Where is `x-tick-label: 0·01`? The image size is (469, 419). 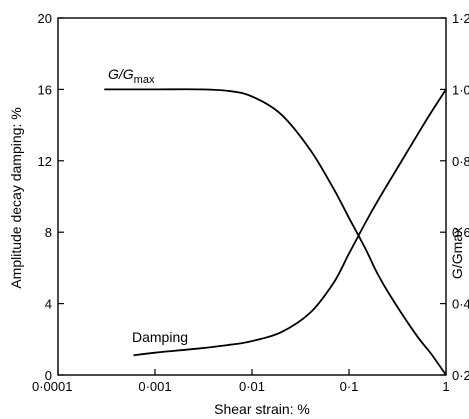
x-tick-label: 0·01 is located at coordinates (252, 386).